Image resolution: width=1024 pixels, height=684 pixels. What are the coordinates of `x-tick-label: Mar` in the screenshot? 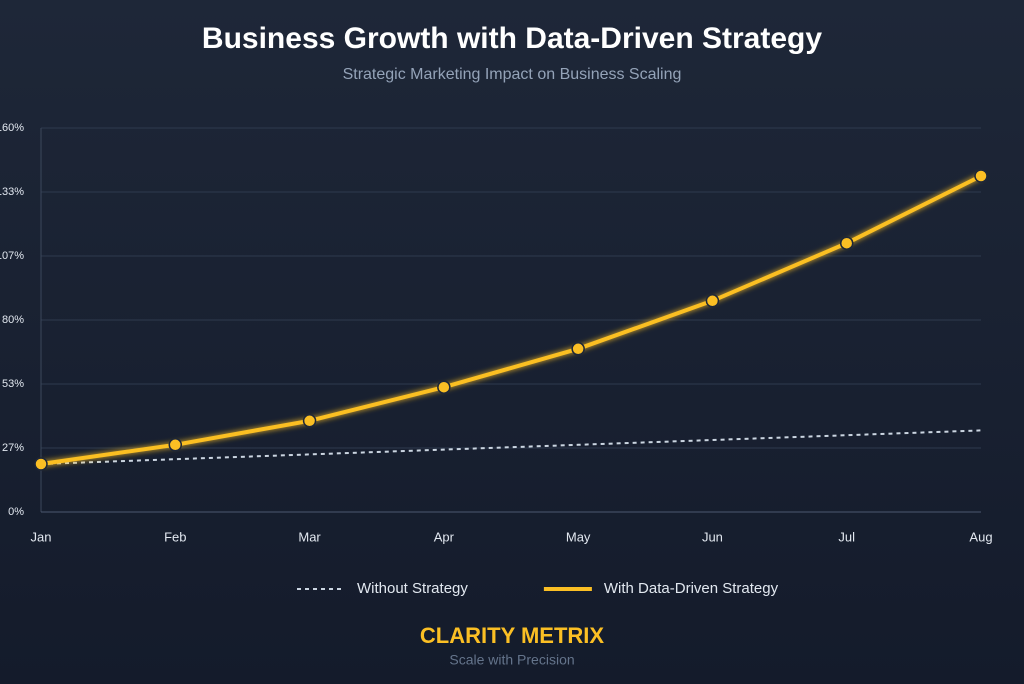 It's located at (309, 536).